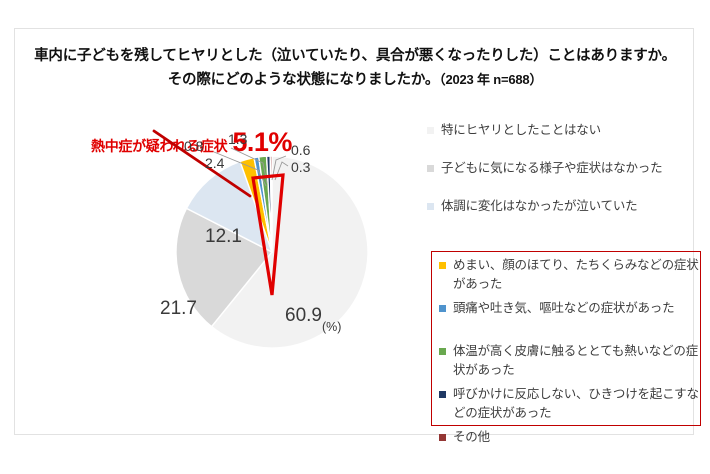  I want to click on slice-label-1-3: 1.3, so click(238, 139).